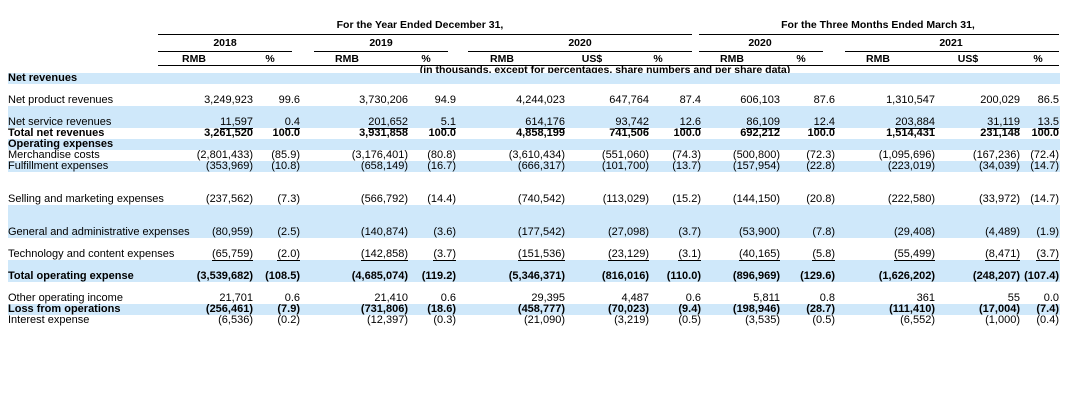 The height and width of the screenshot is (411, 1080). Describe the element at coordinates (425, 34) in the screenshot. I see `period-year-rule` at that location.